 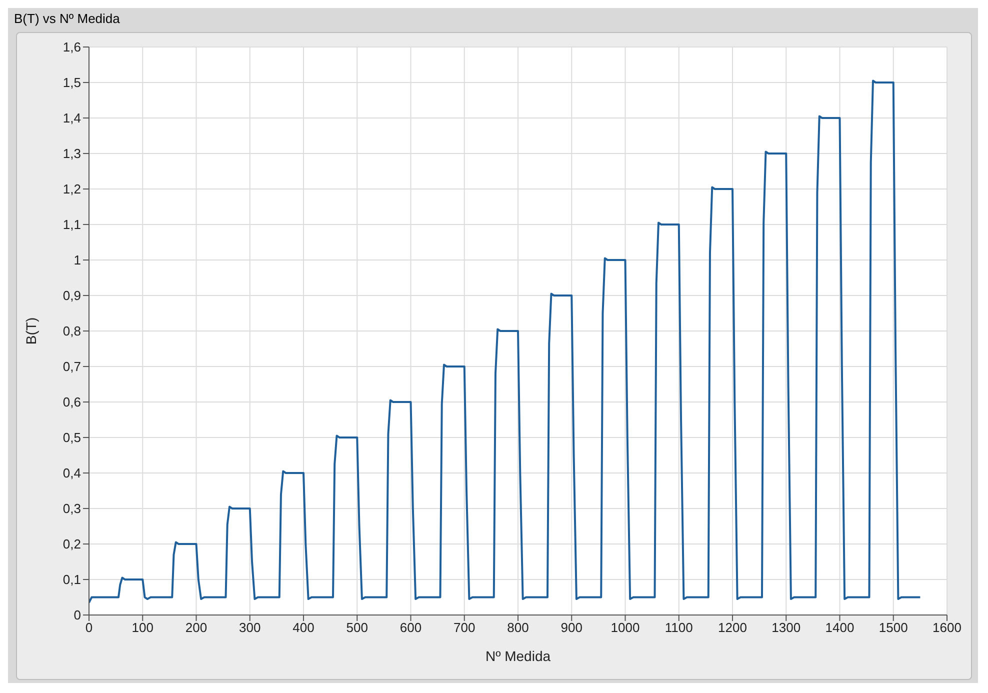 I want to click on x-tick-label: 900, so click(x=571, y=628).